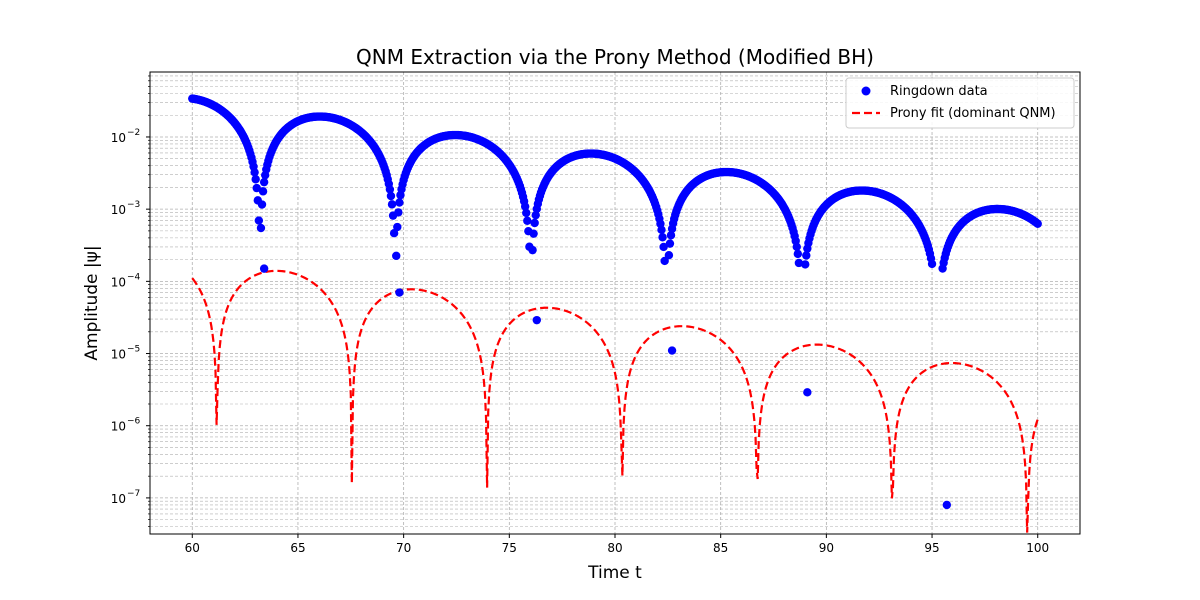 This screenshot has height=600, width=1200. Describe the element at coordinates (866, 91) in the screenshot. I see `legend-marker-ringdown` at that location.